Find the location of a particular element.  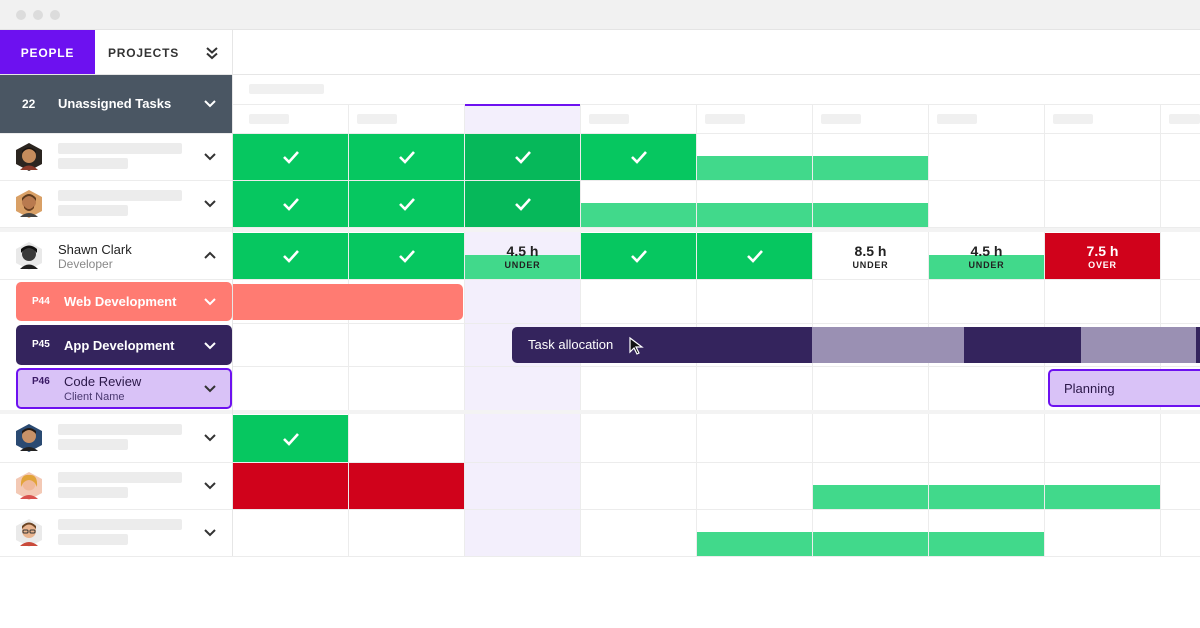

window-zoom-dot is located at coordinates (55, 15).